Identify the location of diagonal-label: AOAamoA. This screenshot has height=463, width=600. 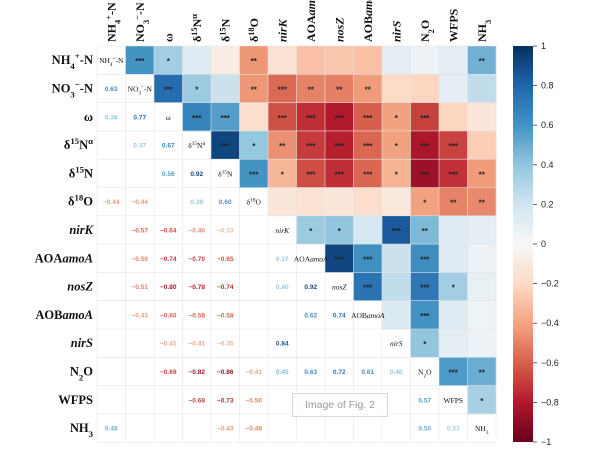
(311, 258).